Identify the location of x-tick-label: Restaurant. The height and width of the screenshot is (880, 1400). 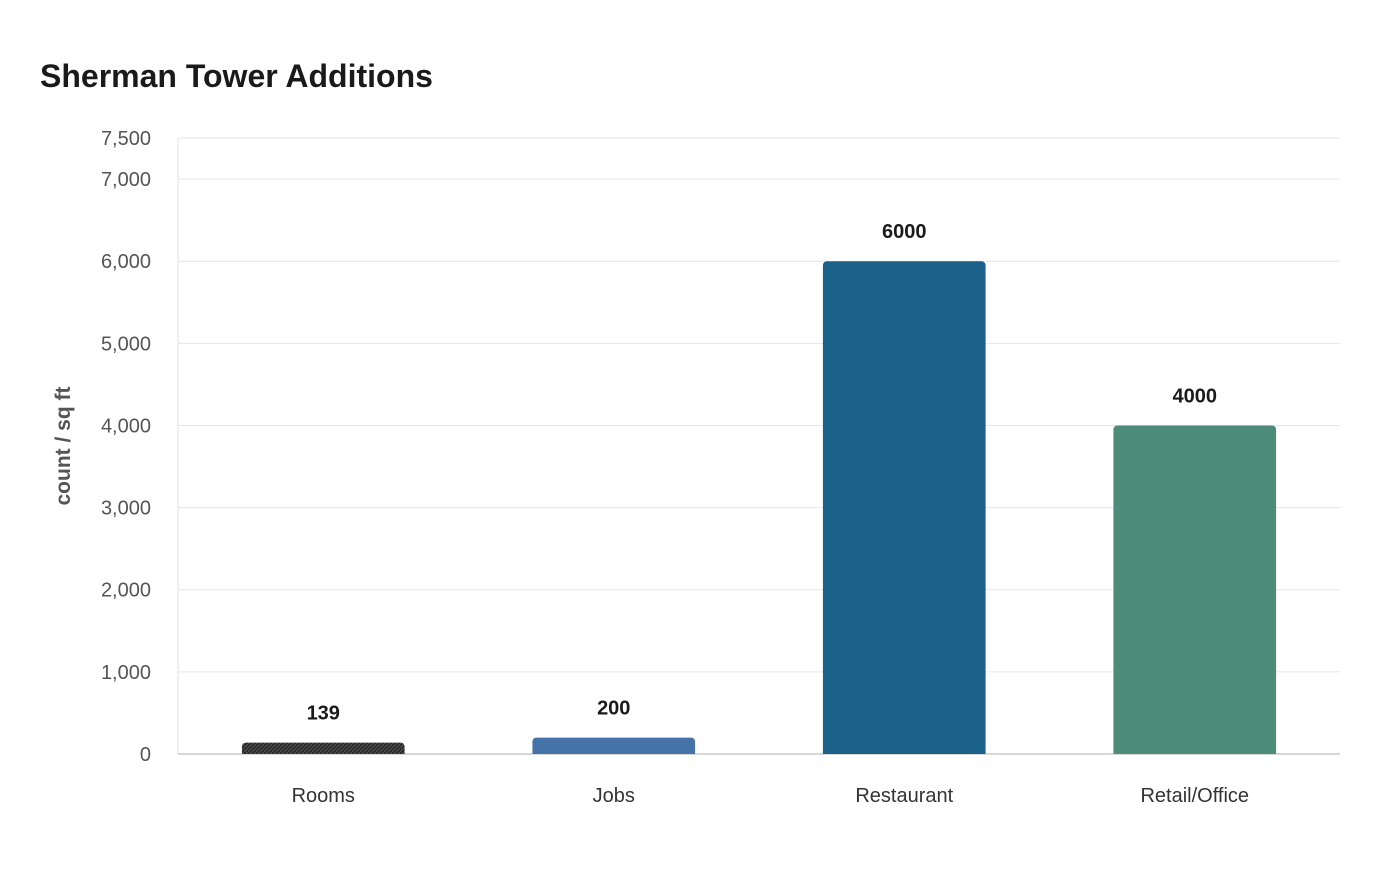
(904, 796).